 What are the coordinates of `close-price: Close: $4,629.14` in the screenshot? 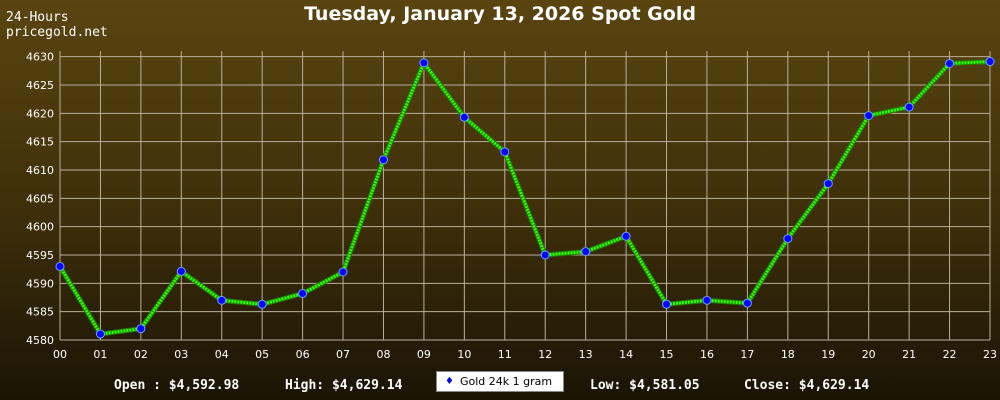 It's located at (807, 385).